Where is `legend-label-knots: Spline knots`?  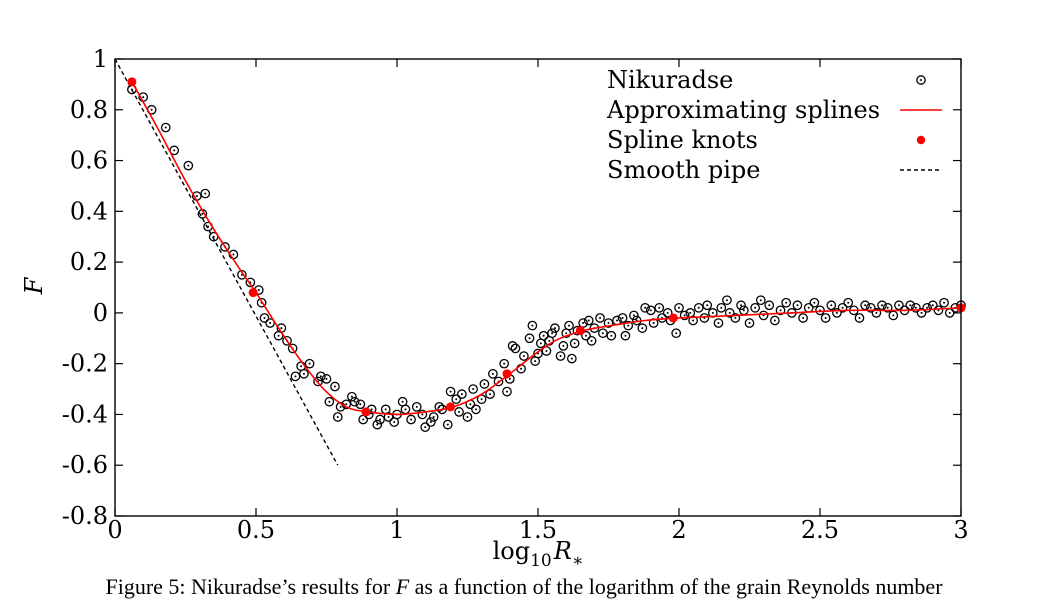 legend-label-knots: Spline knots is located at coordinates (682, 140).